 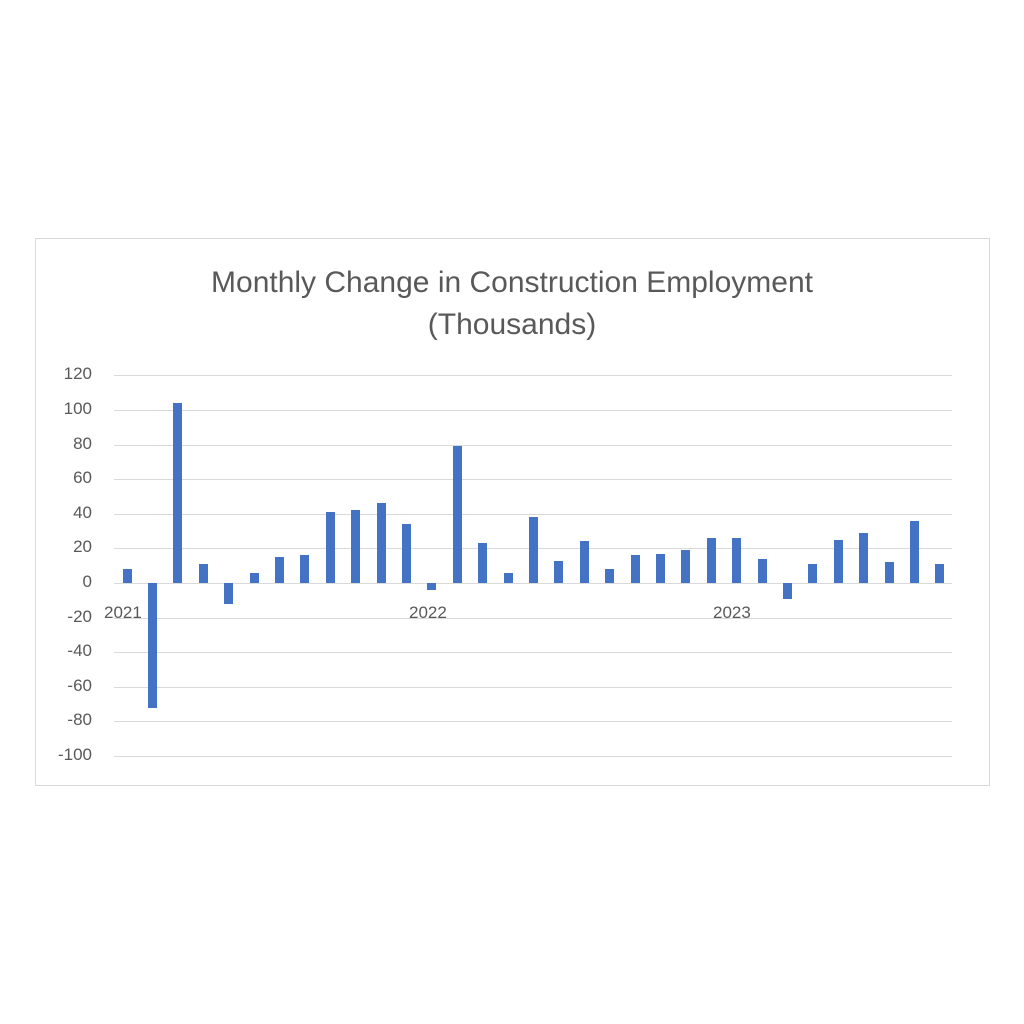 What do you see at coordinates (79, 651) in the screenshot?
I see `y-tick-label: -40` at bounding box center [79, 651].